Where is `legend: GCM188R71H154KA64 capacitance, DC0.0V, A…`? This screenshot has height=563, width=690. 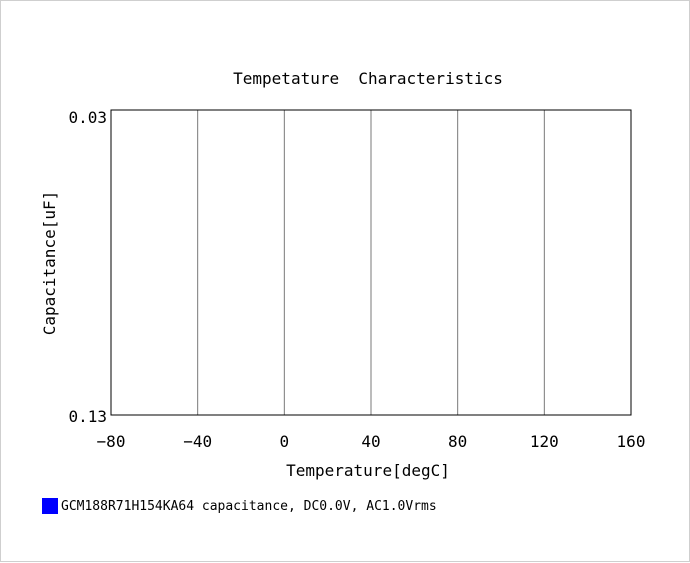 legend: GCM188R71H154KA64 capacitance, DC0.0V, A… is located at coordinates (239, 506).